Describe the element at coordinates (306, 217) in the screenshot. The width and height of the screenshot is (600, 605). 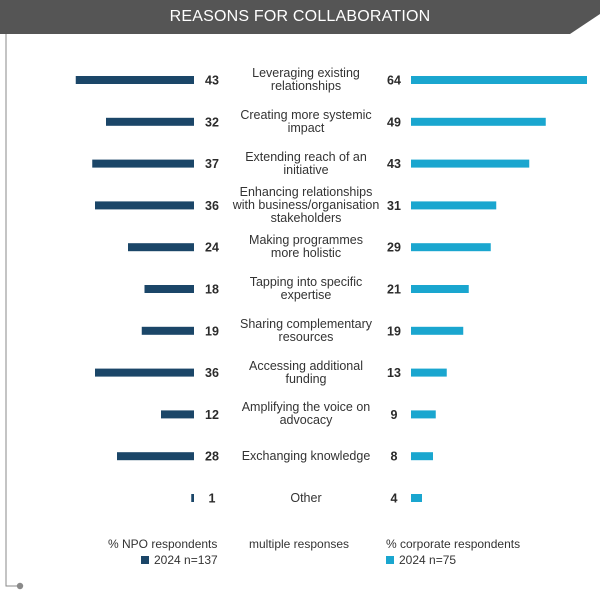
I see `category-label-line: stakeholders` at that location.